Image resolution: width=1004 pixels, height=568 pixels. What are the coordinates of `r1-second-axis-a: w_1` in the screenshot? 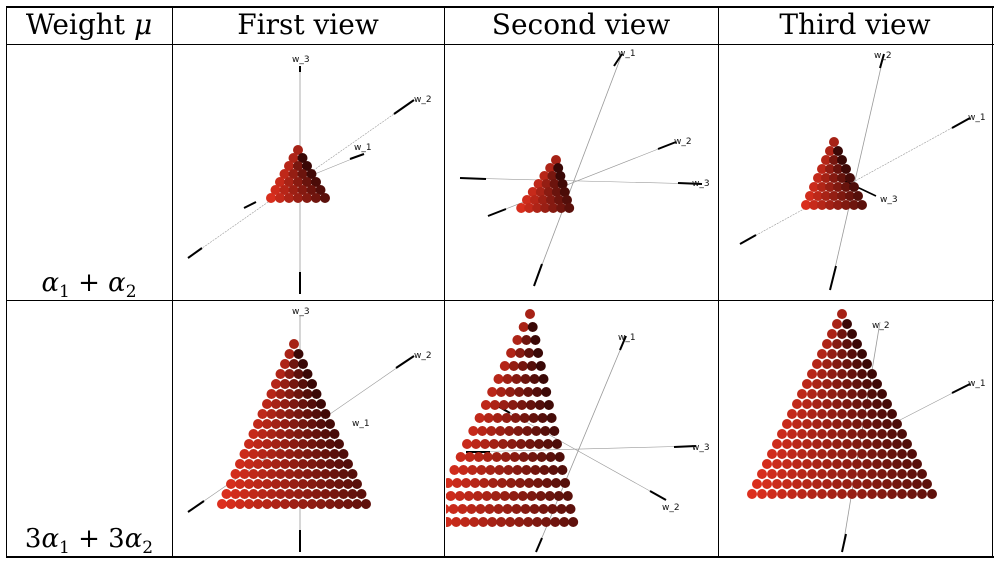 It's located at (627, 54).